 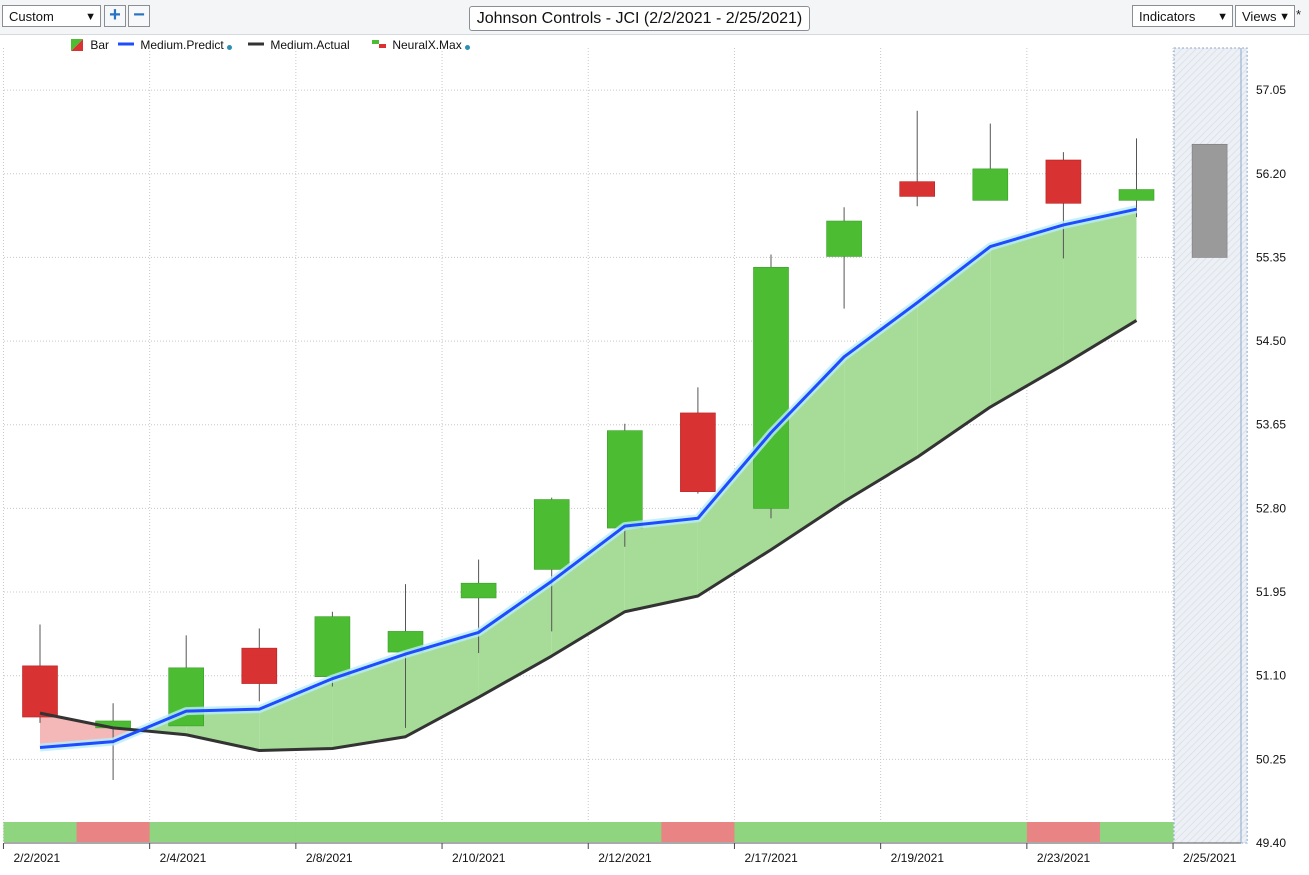 I want to click on legend-label: NeuralX.Max, so click(x=427, y=45).